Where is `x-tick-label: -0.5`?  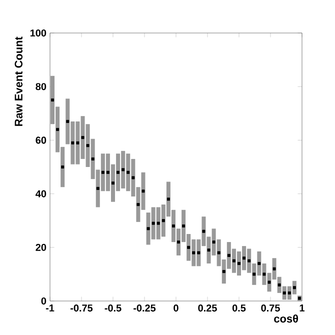 x-tick-label: -0.5 is located at coordinates (113, 308).